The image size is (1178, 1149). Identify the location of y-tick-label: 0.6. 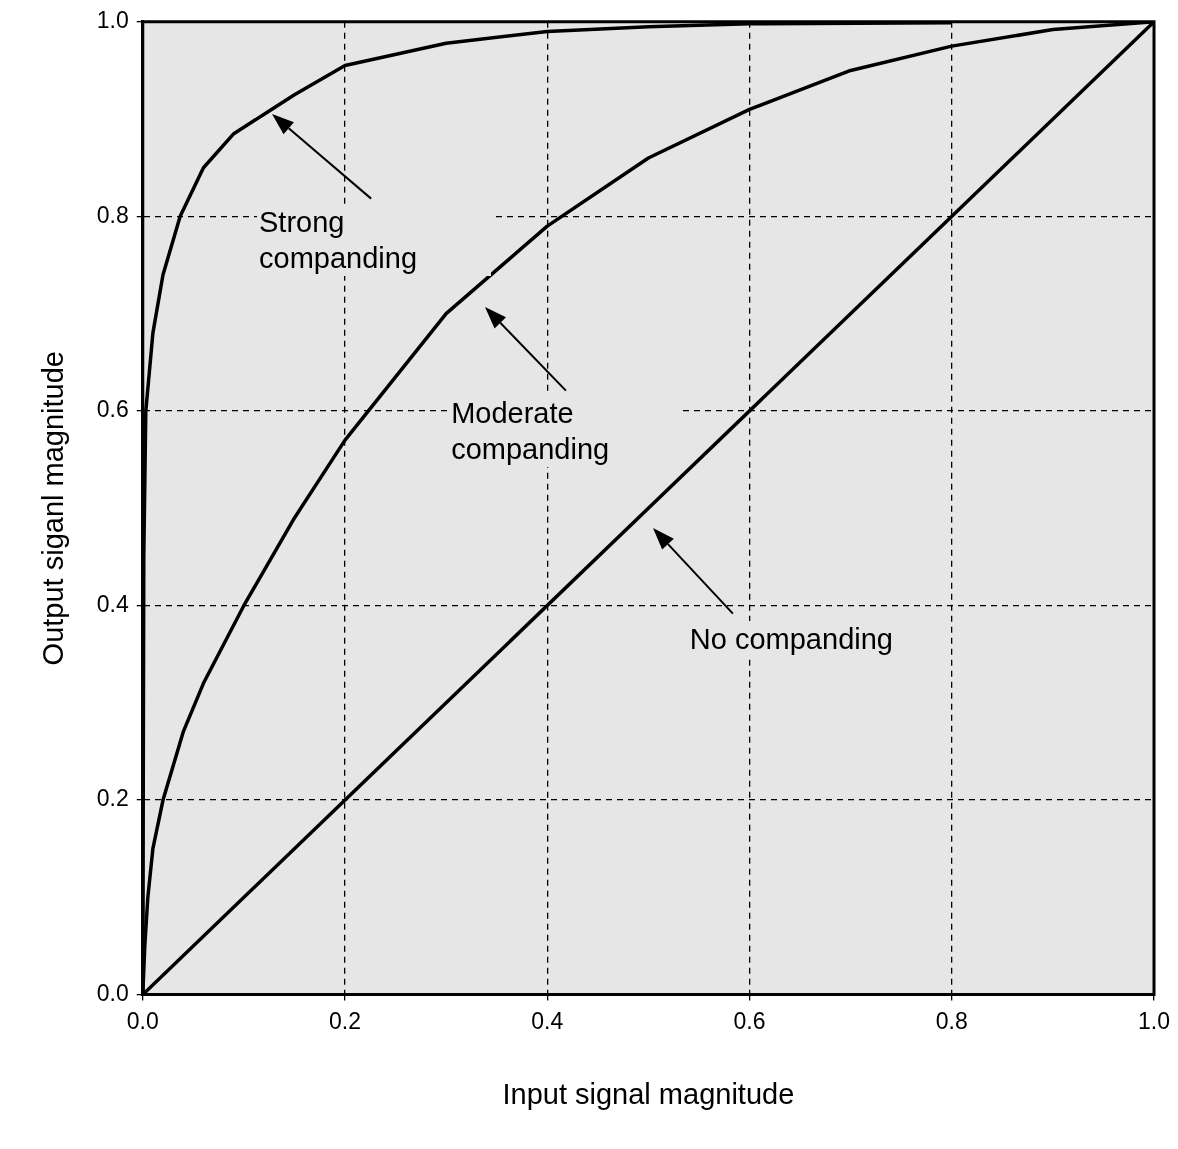
(112, 409).